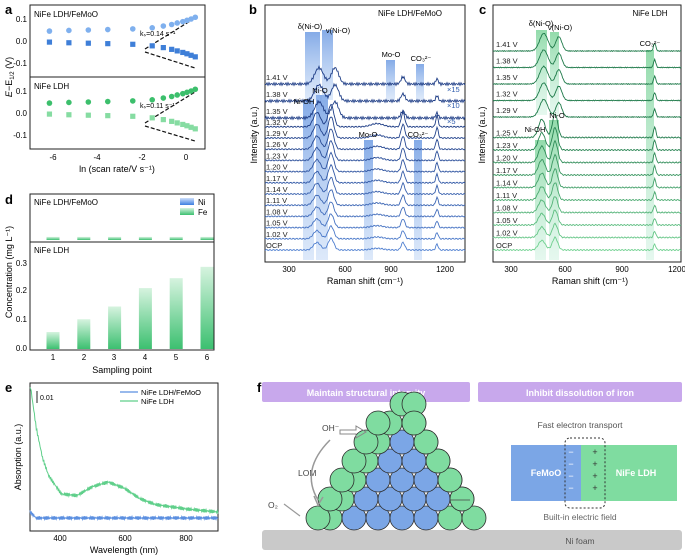 This screenshot has height=558, width=685. What do you see at coordinates (366, 393) in the screenshot?
I see `panel-f-box-structural-text: Maintain structural integrity` at bounding box center [366, 393].